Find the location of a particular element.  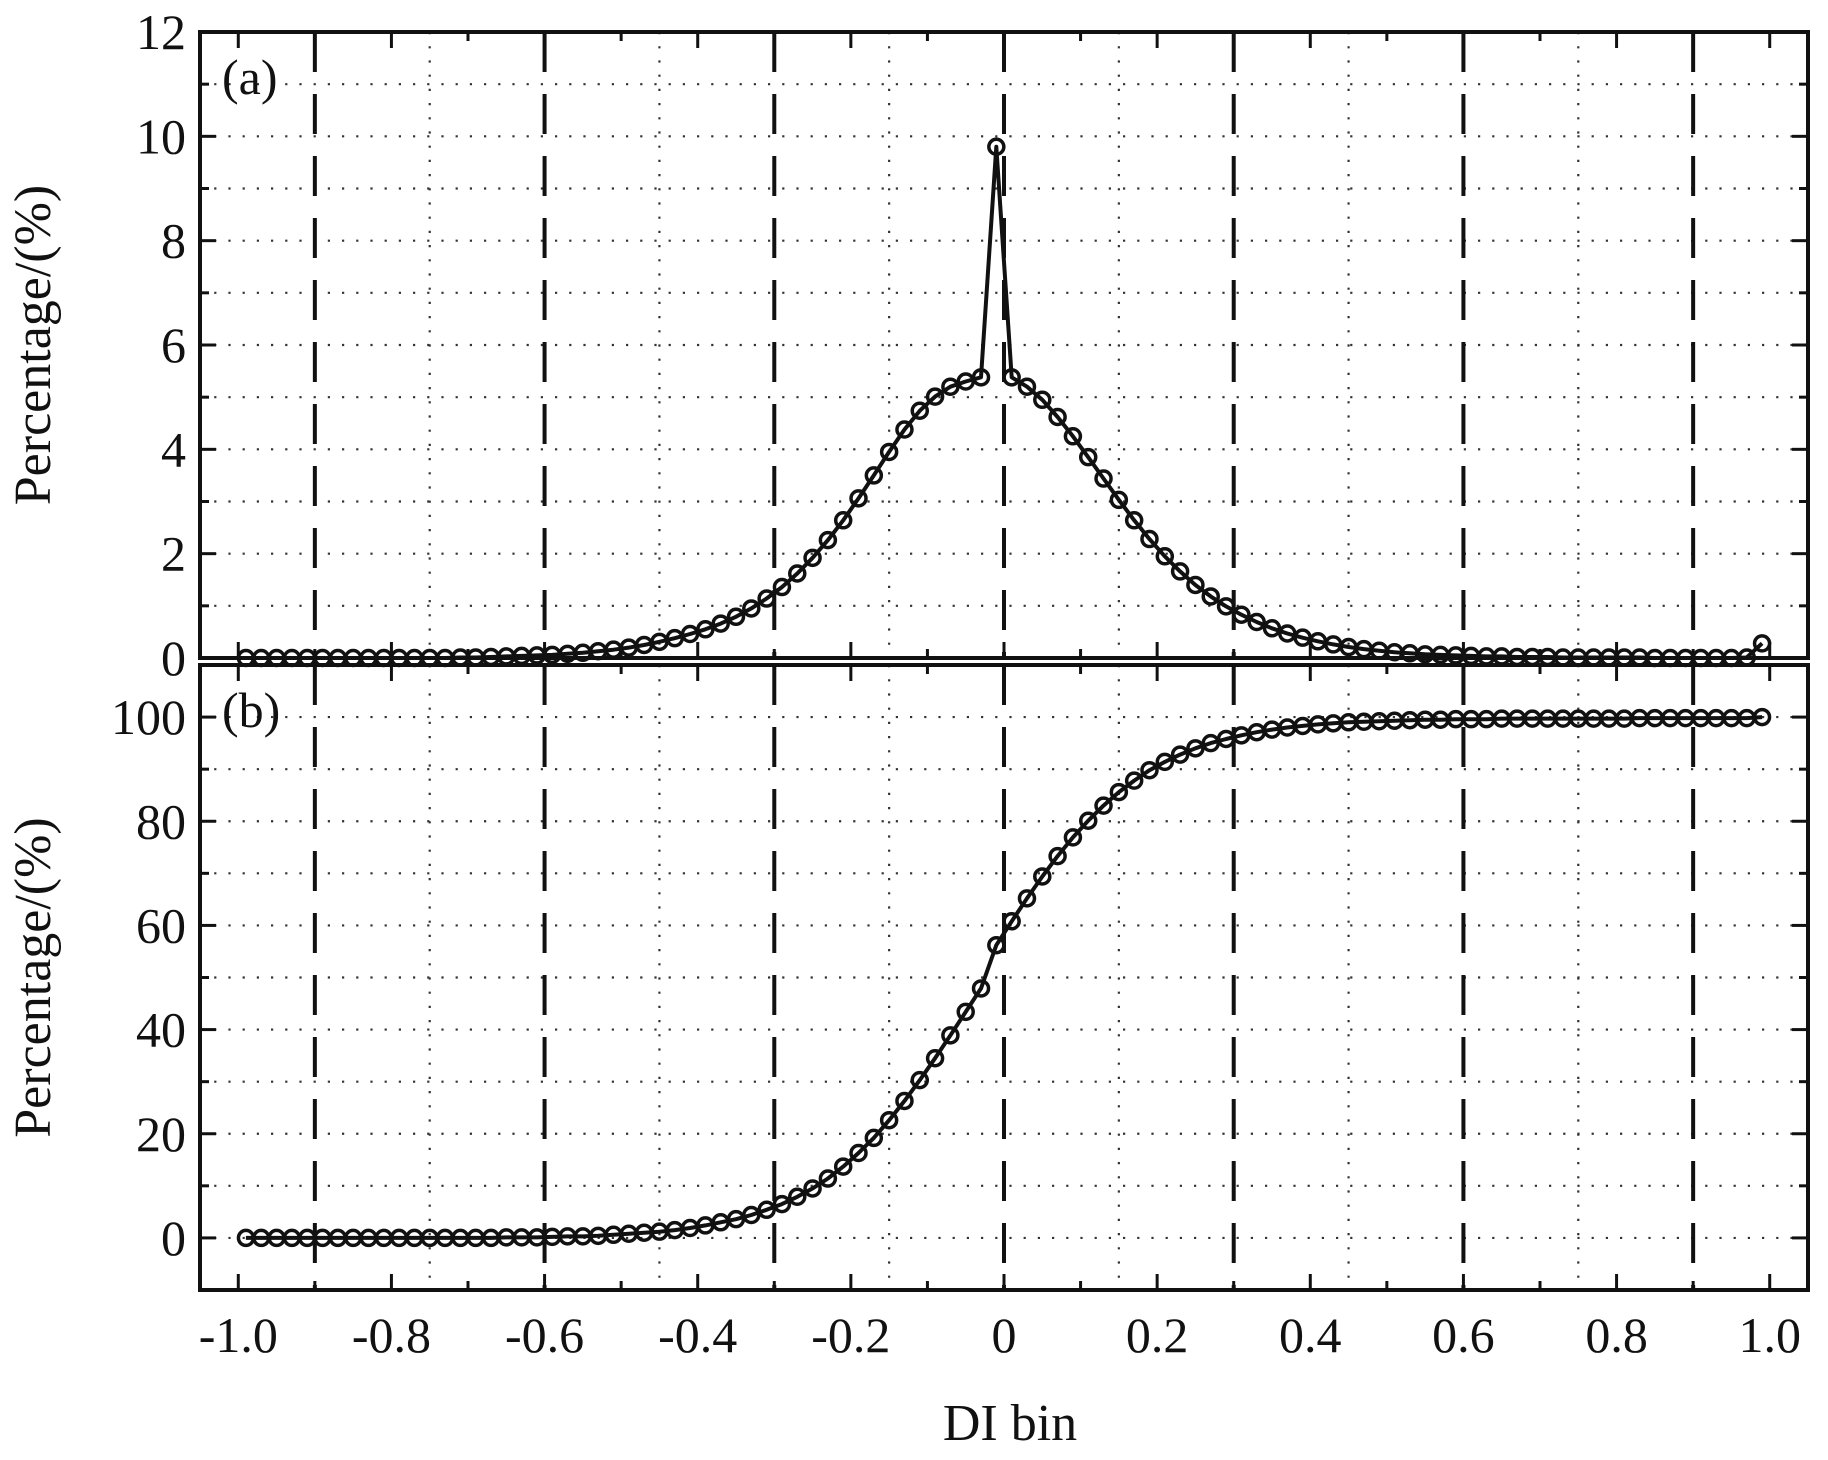

x-tick-label: 0 is located at coordinates (1004, 1335).